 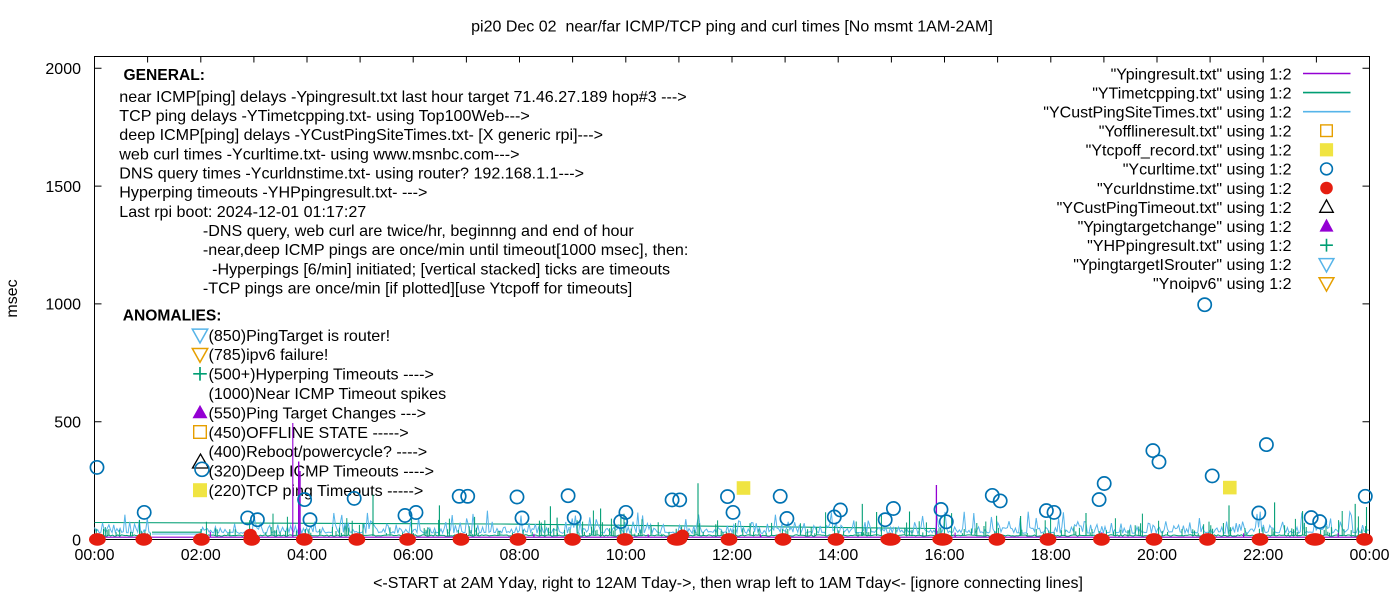 What do you see at coordinates (519, 555) in the screenshot?
I see `svg-text: 08:00` at bounding box center [519, 555].